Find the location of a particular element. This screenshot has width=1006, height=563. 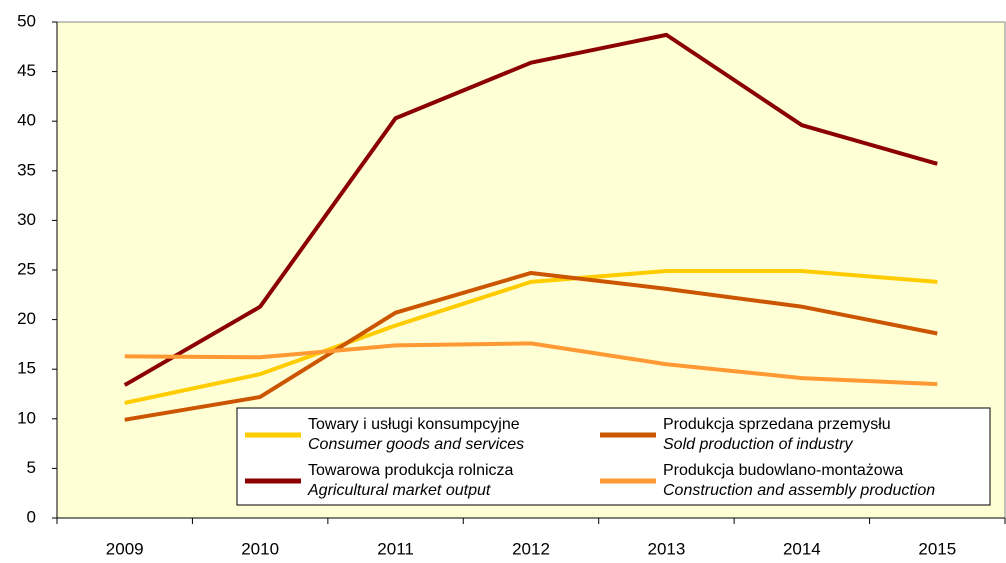

legend-label: Produkcja sprzedana przemysłu is located at coordinates (777, 424).